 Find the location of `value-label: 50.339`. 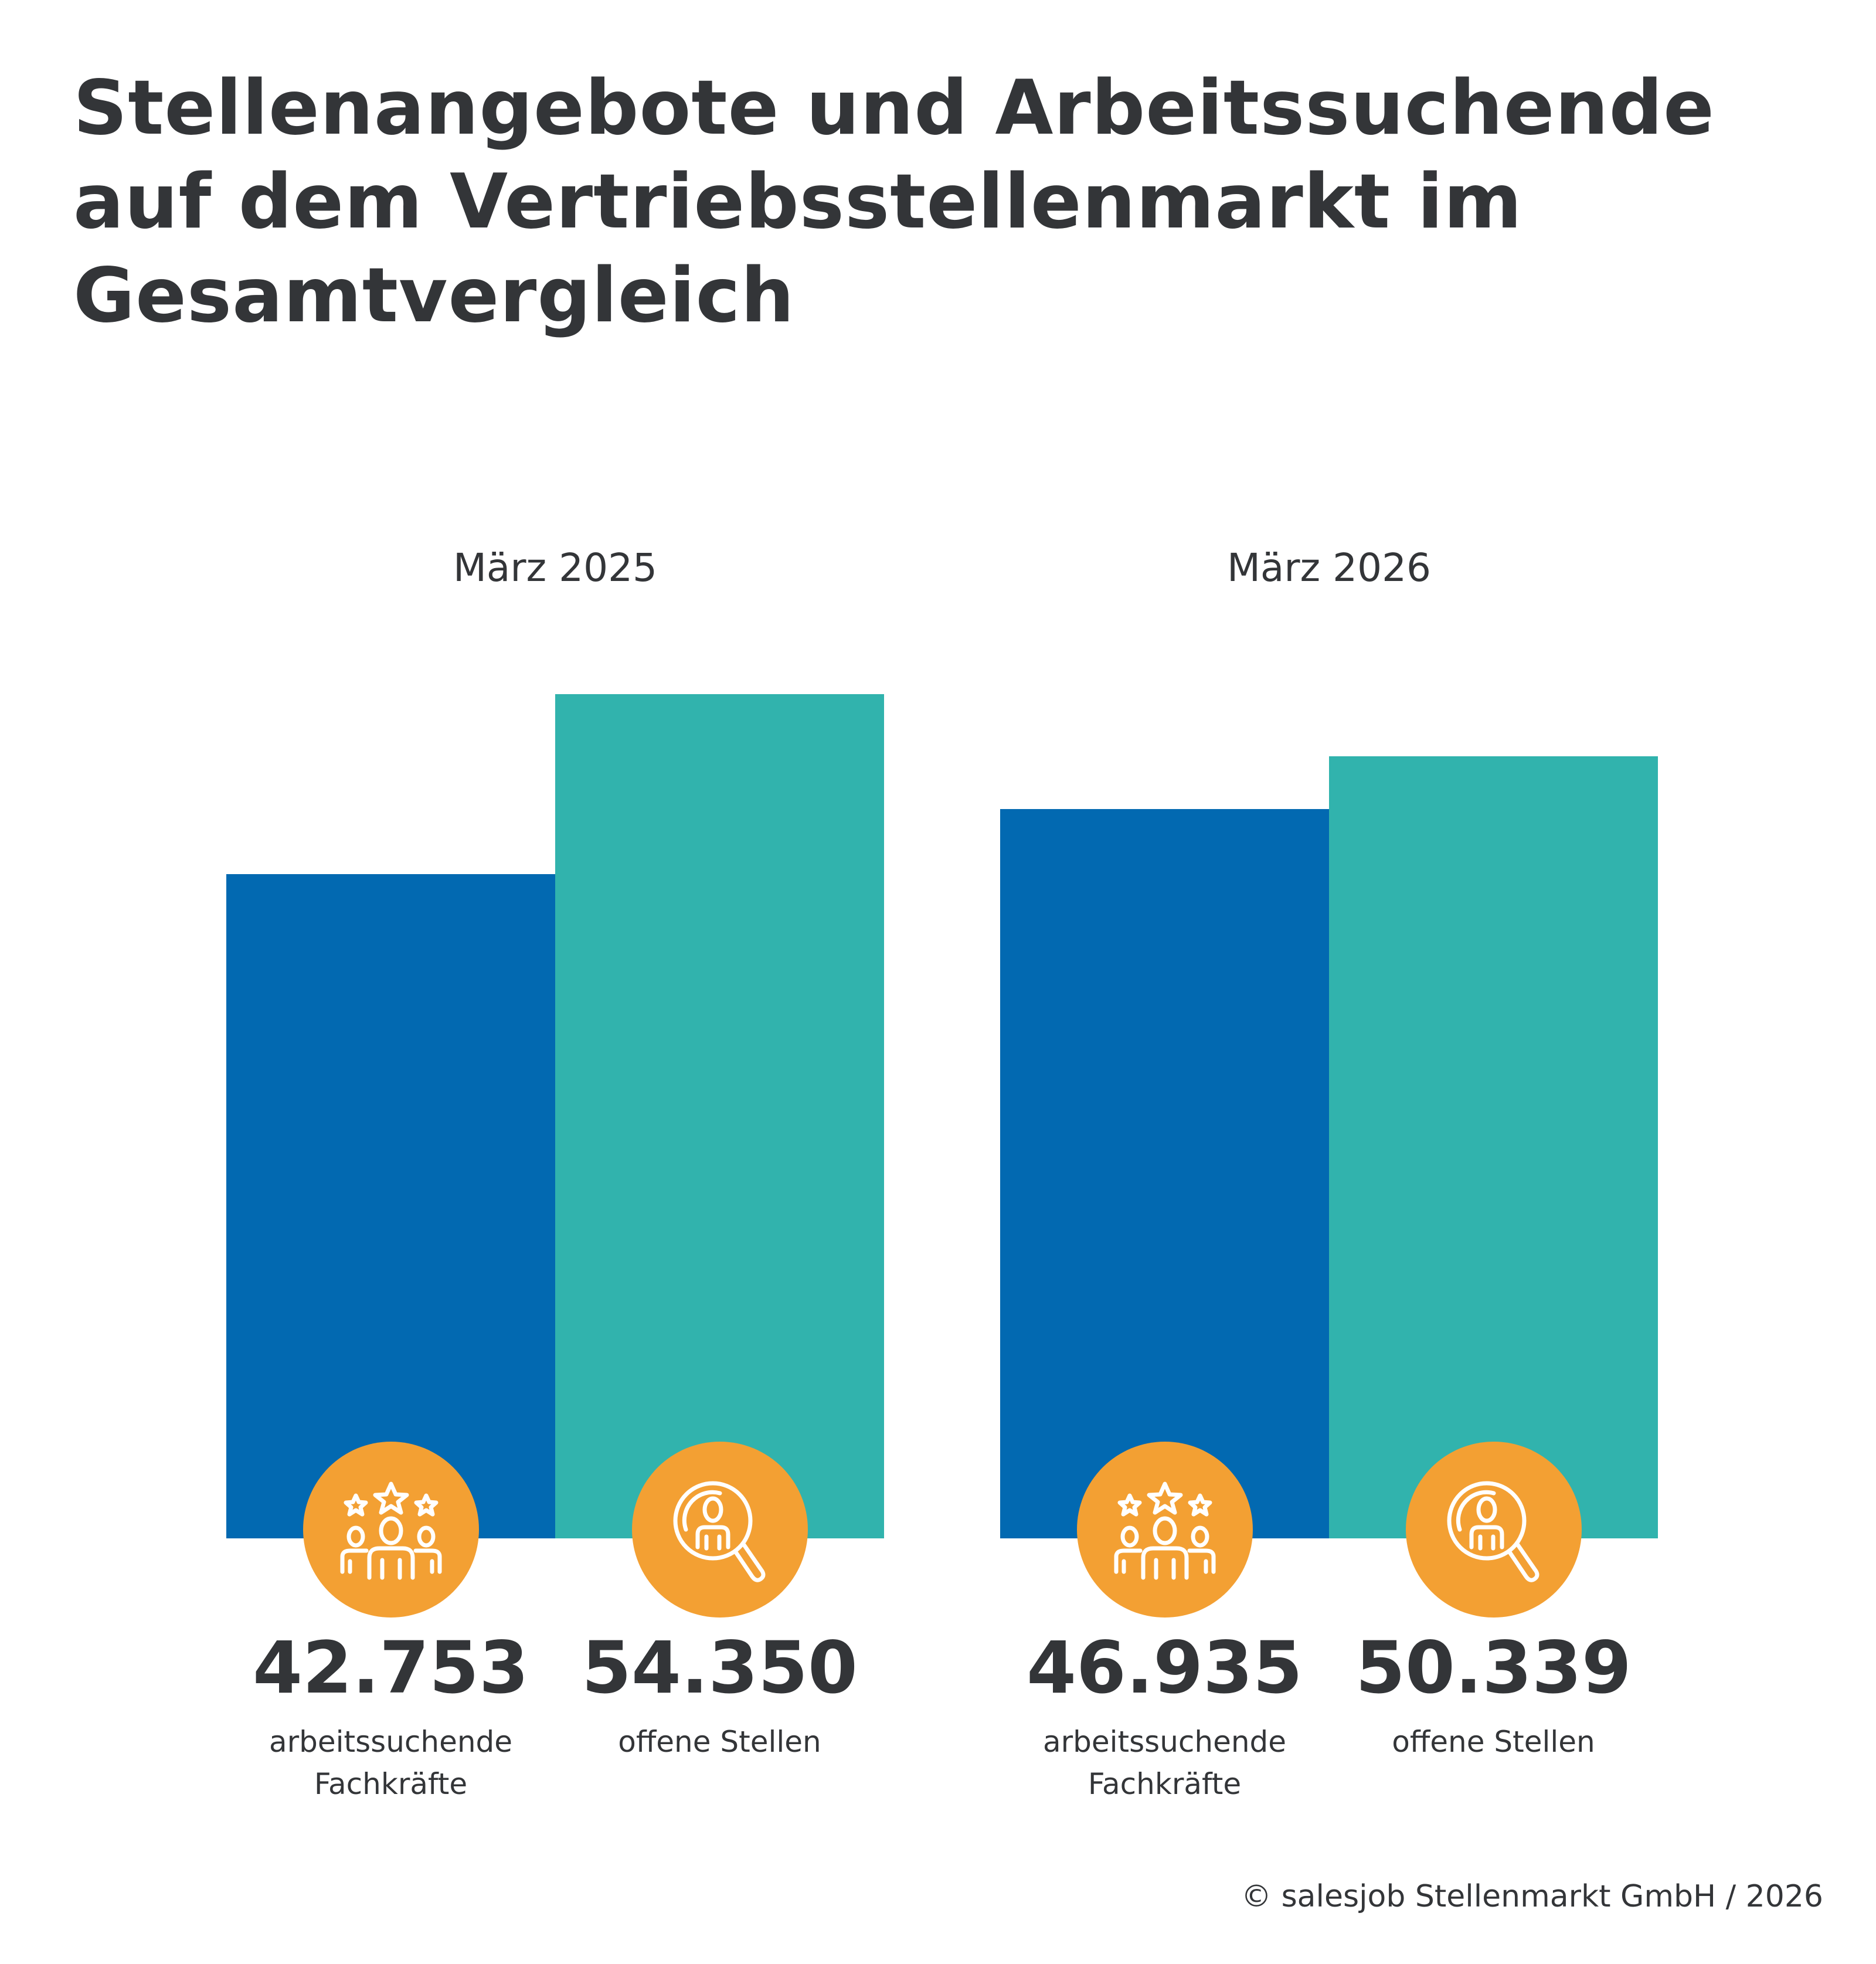

value-label: 50.339 is located at coordinates (1493, 1668).